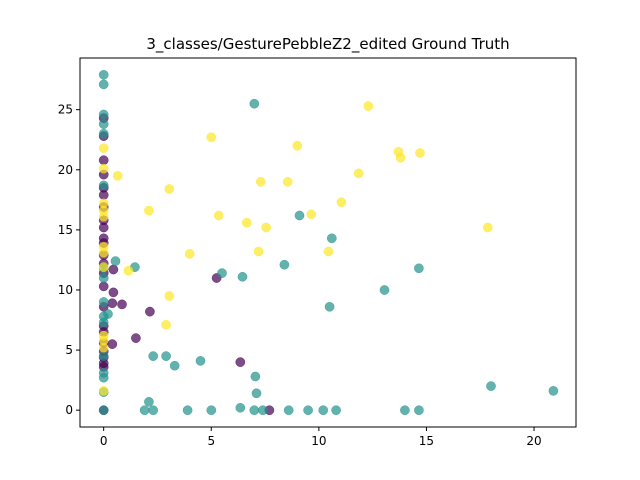  Describe the element at coordinates (211, 441) in the screenshot. I see `x-tick-label: 5` at that location.